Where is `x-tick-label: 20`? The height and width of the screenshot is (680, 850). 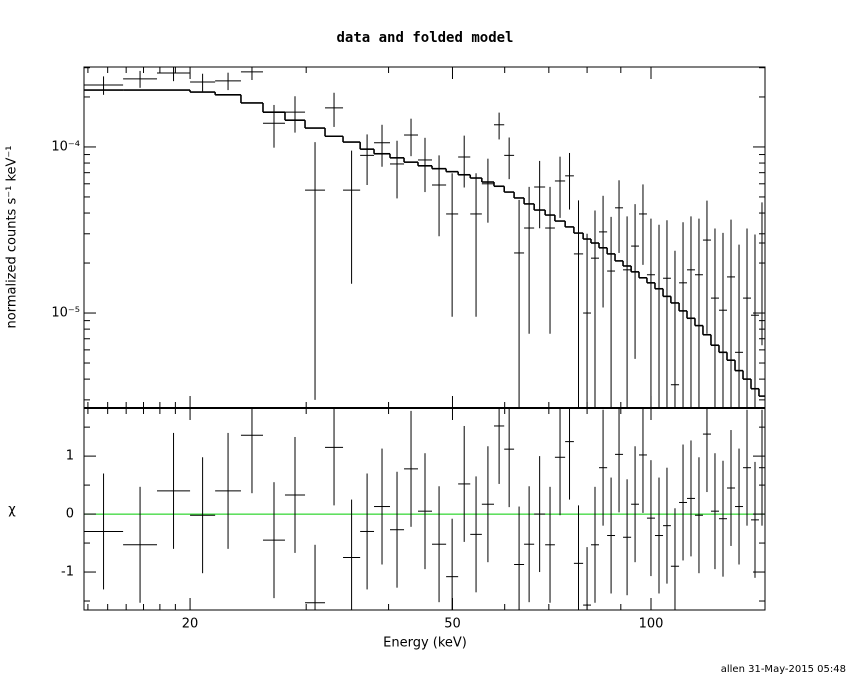
x-tick-label: 20 is located at coordinates (190, 624).